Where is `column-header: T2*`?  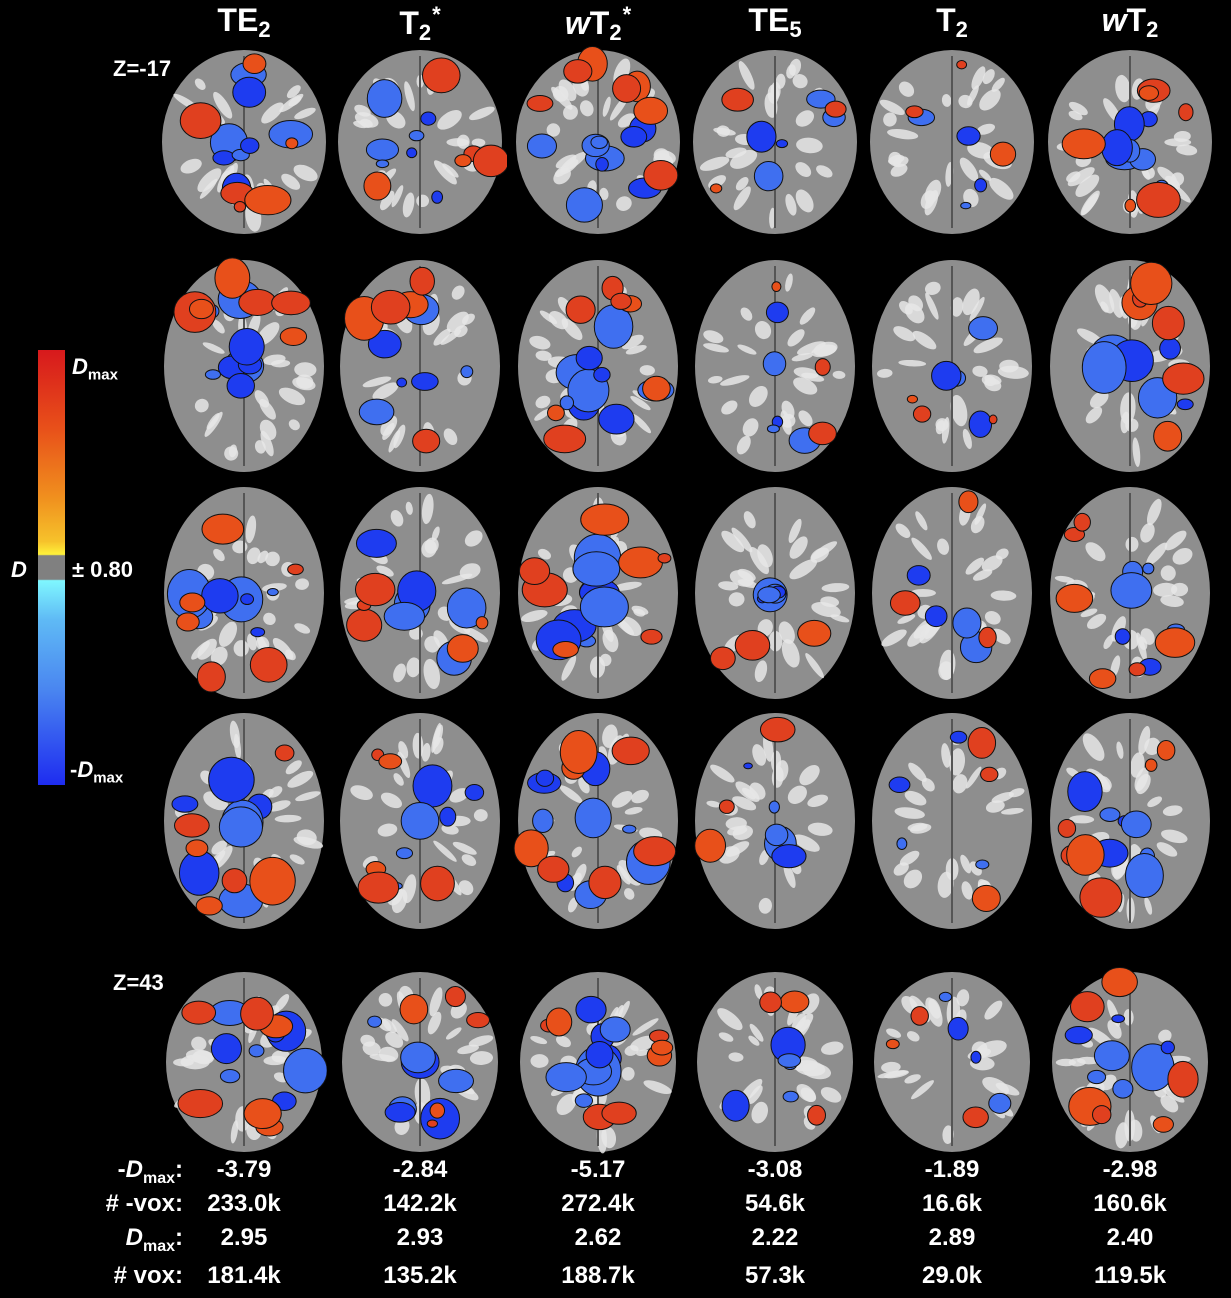
column-header: T2* is located at coordinates (420, 23).